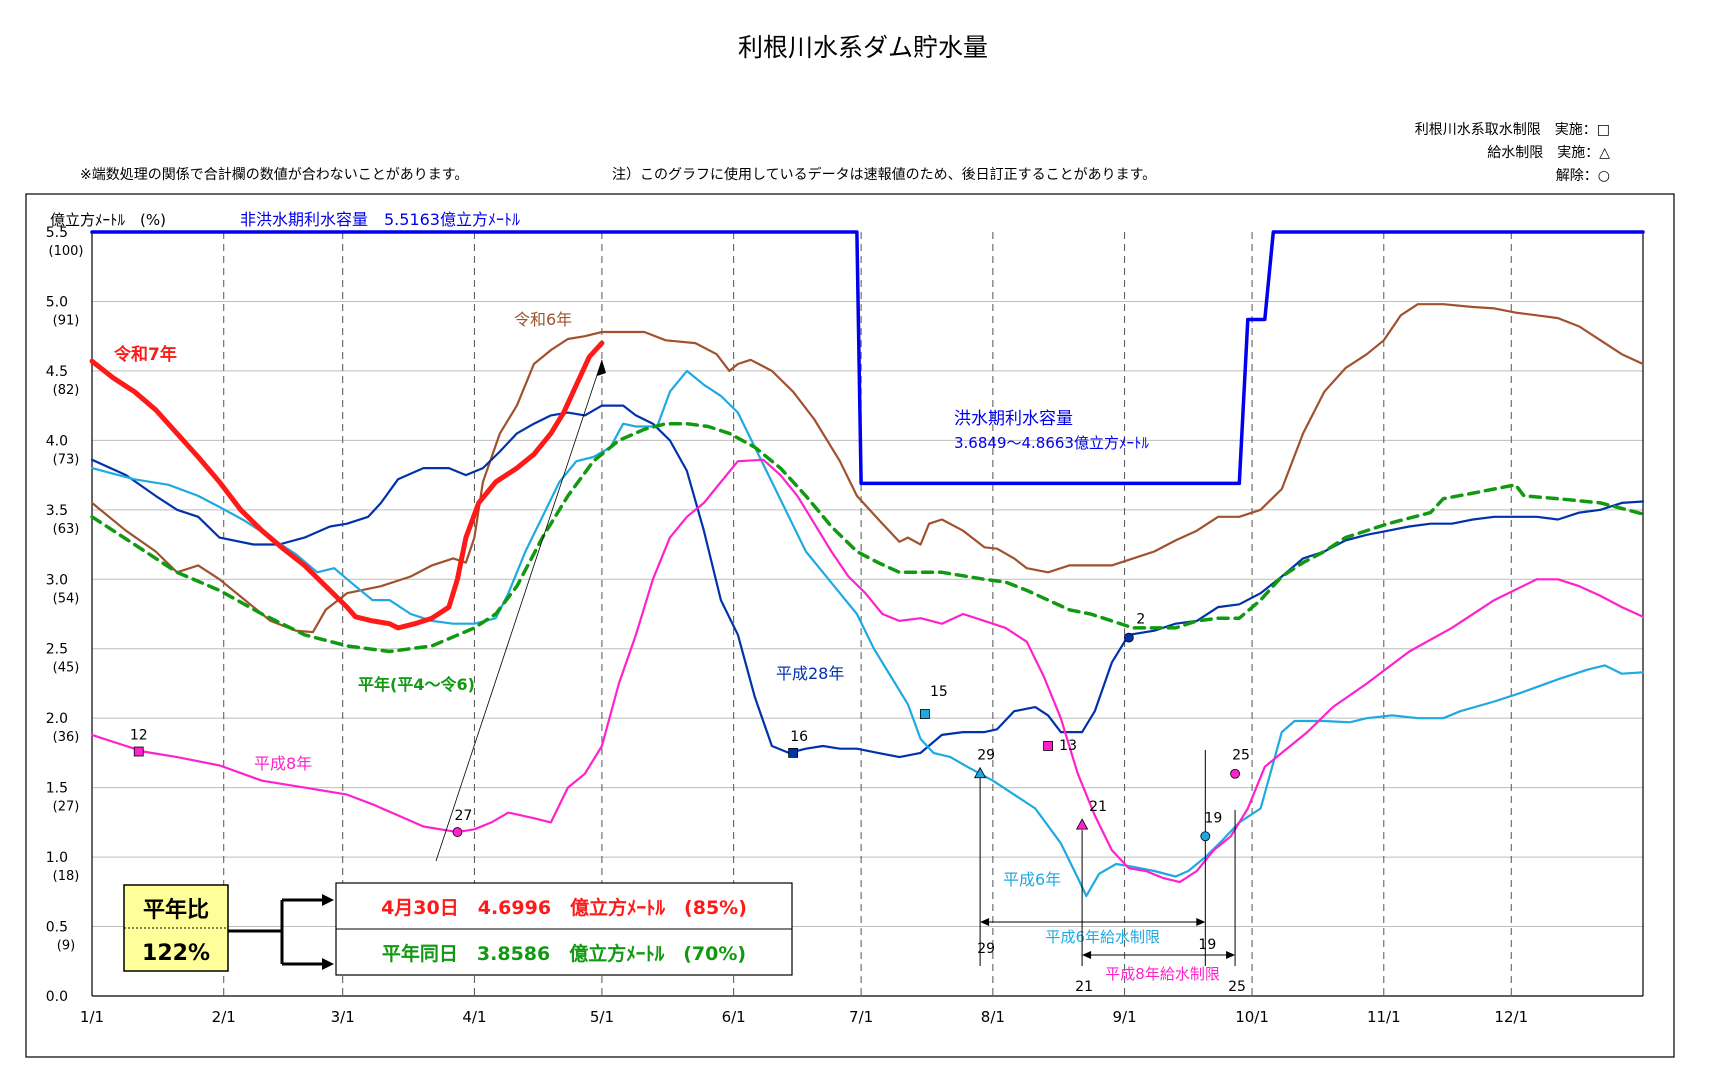 This screenshot has width=1714, height=1082. I want to click on y-tick-label: 3.0, so click(57, 580).